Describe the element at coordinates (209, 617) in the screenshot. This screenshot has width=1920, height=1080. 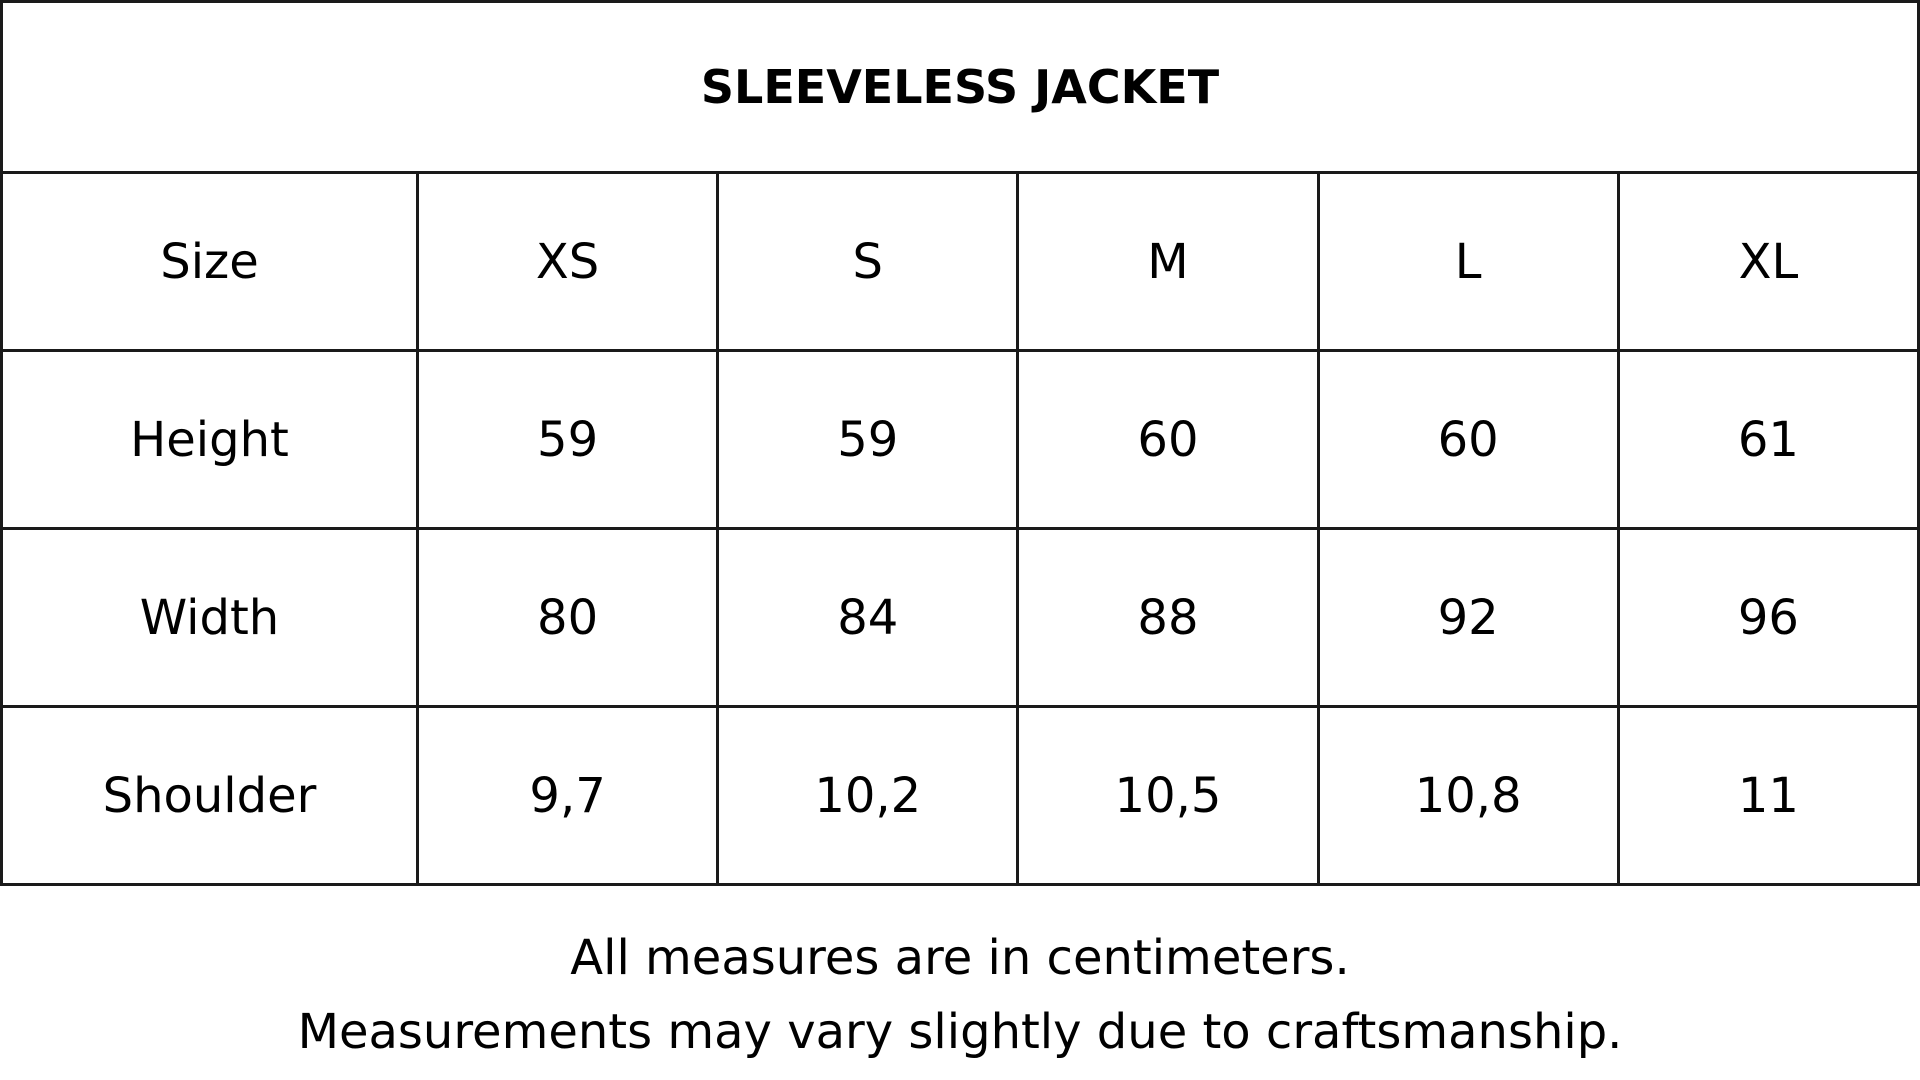
I see `row-label: Width` at that location.